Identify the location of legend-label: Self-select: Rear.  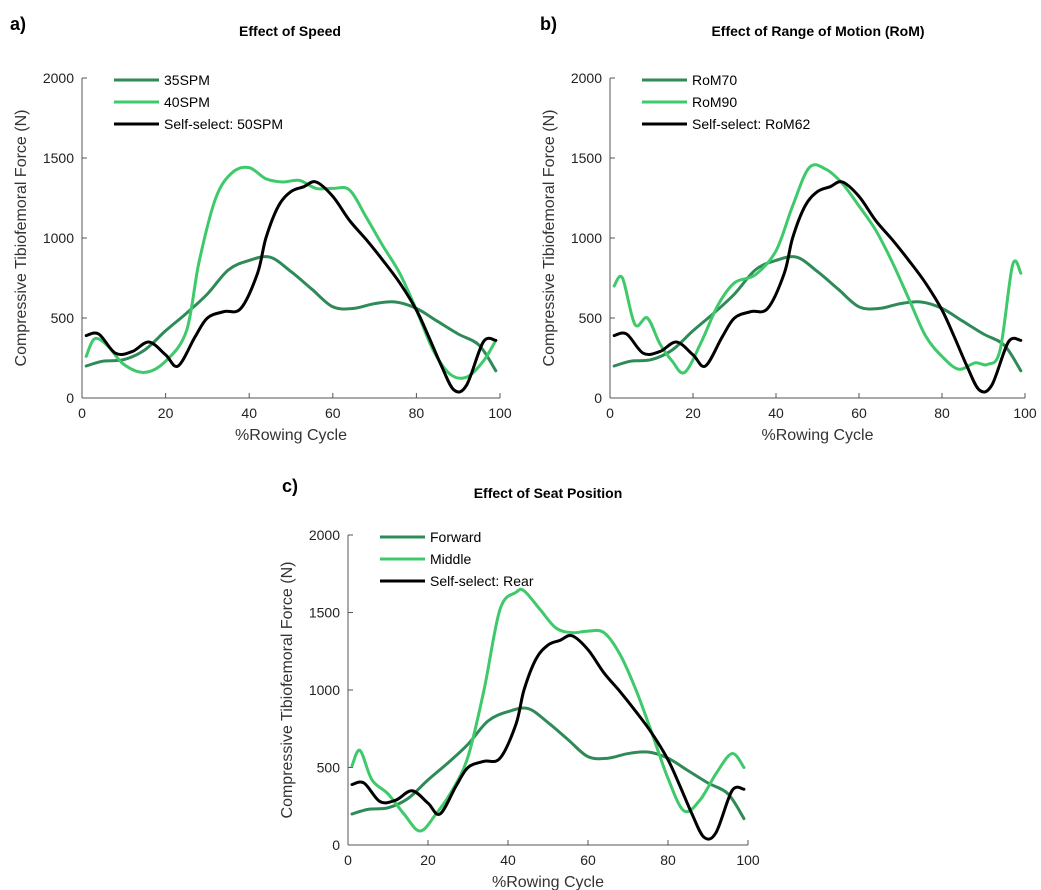
(482, 581).